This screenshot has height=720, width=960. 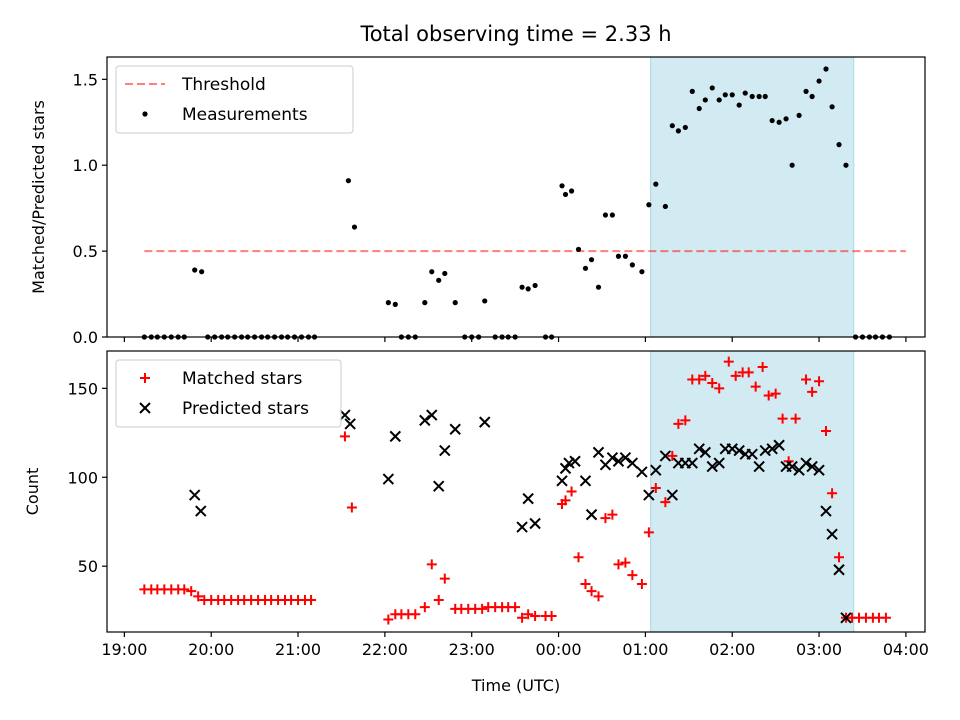 What do you see at coordinates (234, 99) in the screenshot?
I see `top-legend-box` at bounding box center [234, 99].